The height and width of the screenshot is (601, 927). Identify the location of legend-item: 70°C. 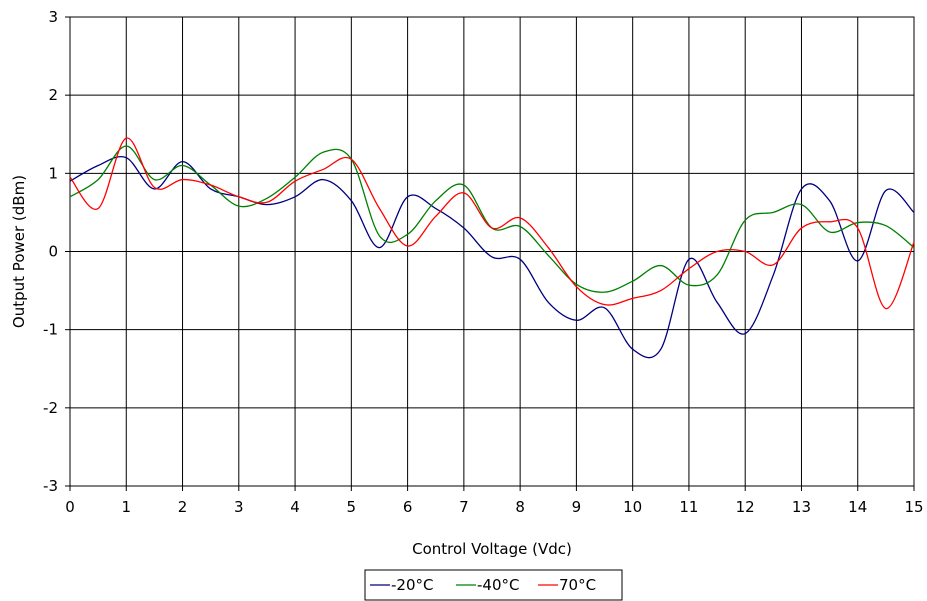
(567, 585).